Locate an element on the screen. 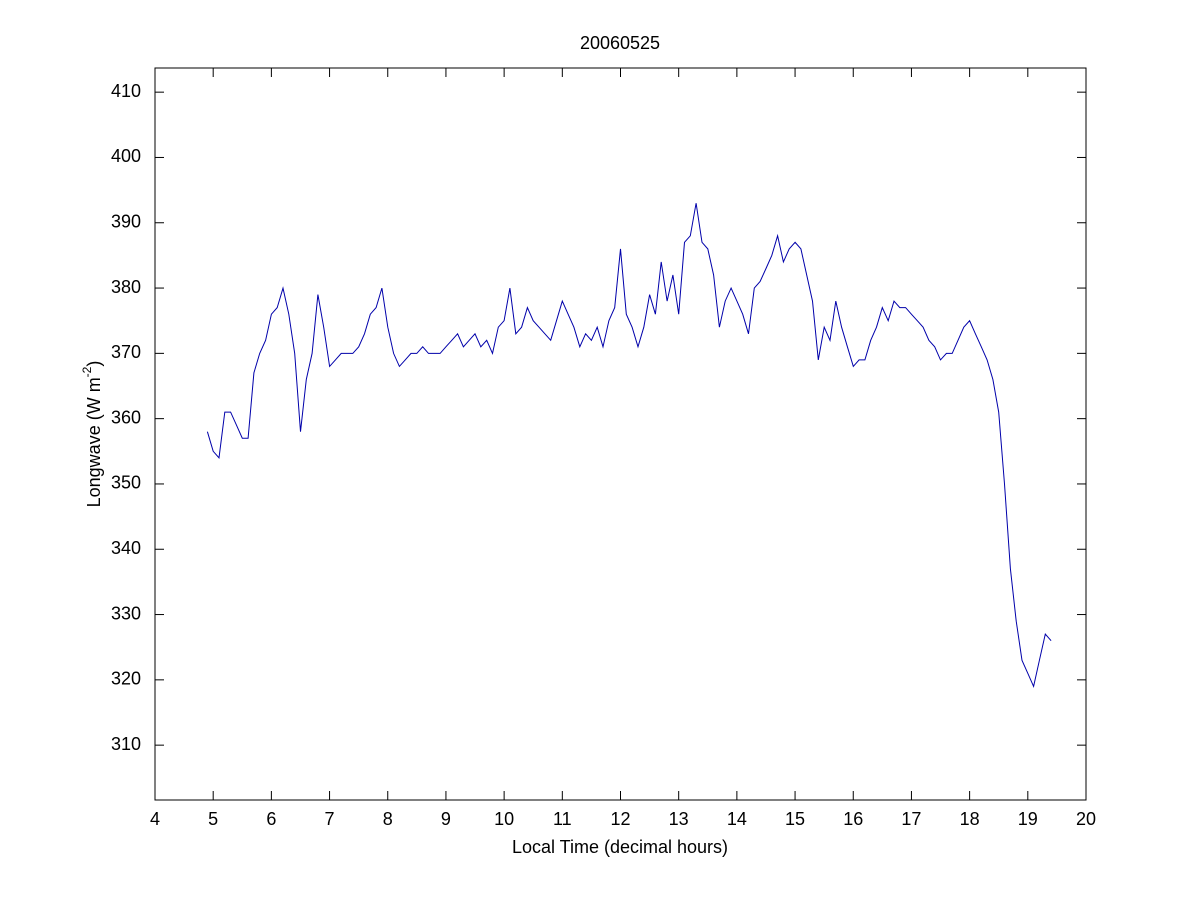 The image size is (1200, 900). y-tick-label: 390 is located at coordinates (126, 222).